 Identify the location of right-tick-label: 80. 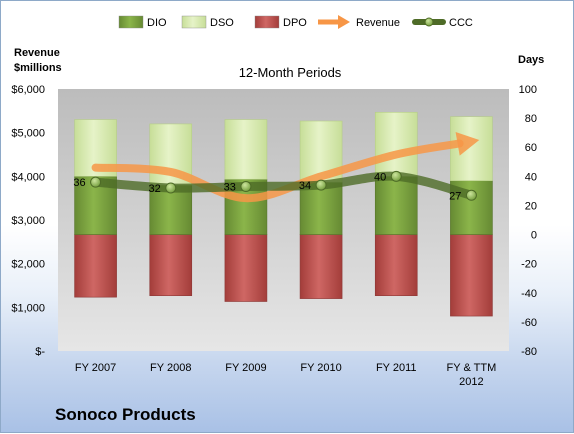
(531, 119).